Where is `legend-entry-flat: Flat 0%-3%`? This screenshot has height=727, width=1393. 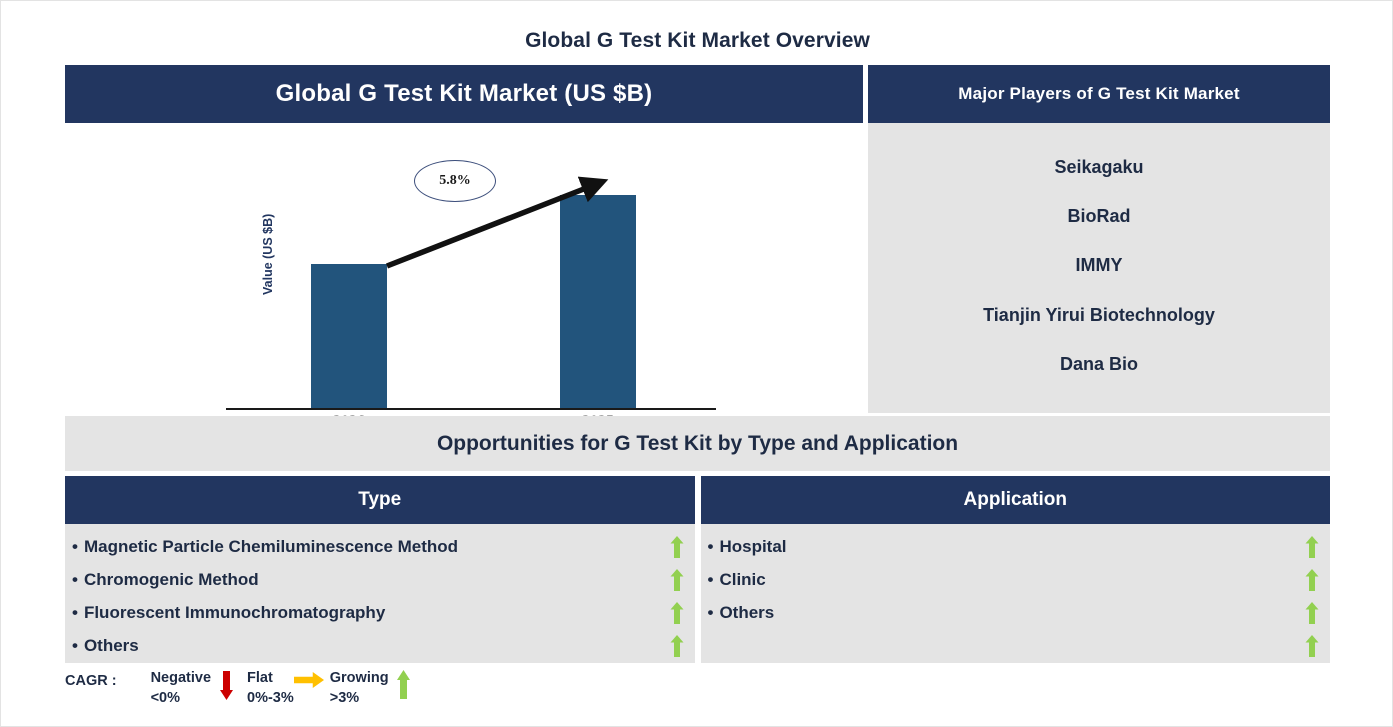
legend-entry-flat: Flat 0%-3% is located at coordinates (285, 688).